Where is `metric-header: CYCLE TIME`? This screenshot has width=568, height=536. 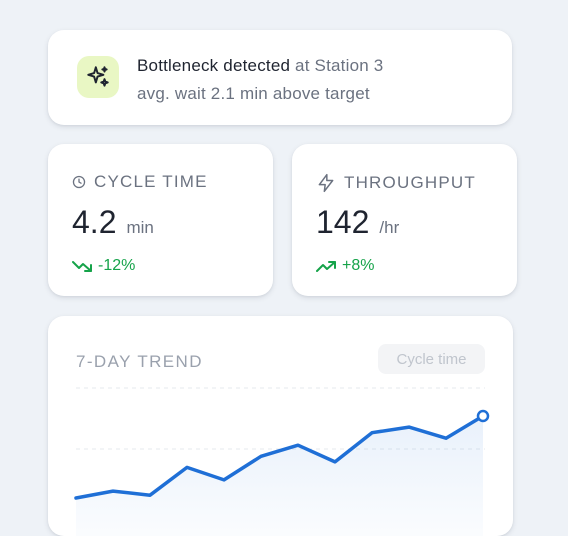 metric-header: CYCLE TIME is located at coordinates (140, 182).